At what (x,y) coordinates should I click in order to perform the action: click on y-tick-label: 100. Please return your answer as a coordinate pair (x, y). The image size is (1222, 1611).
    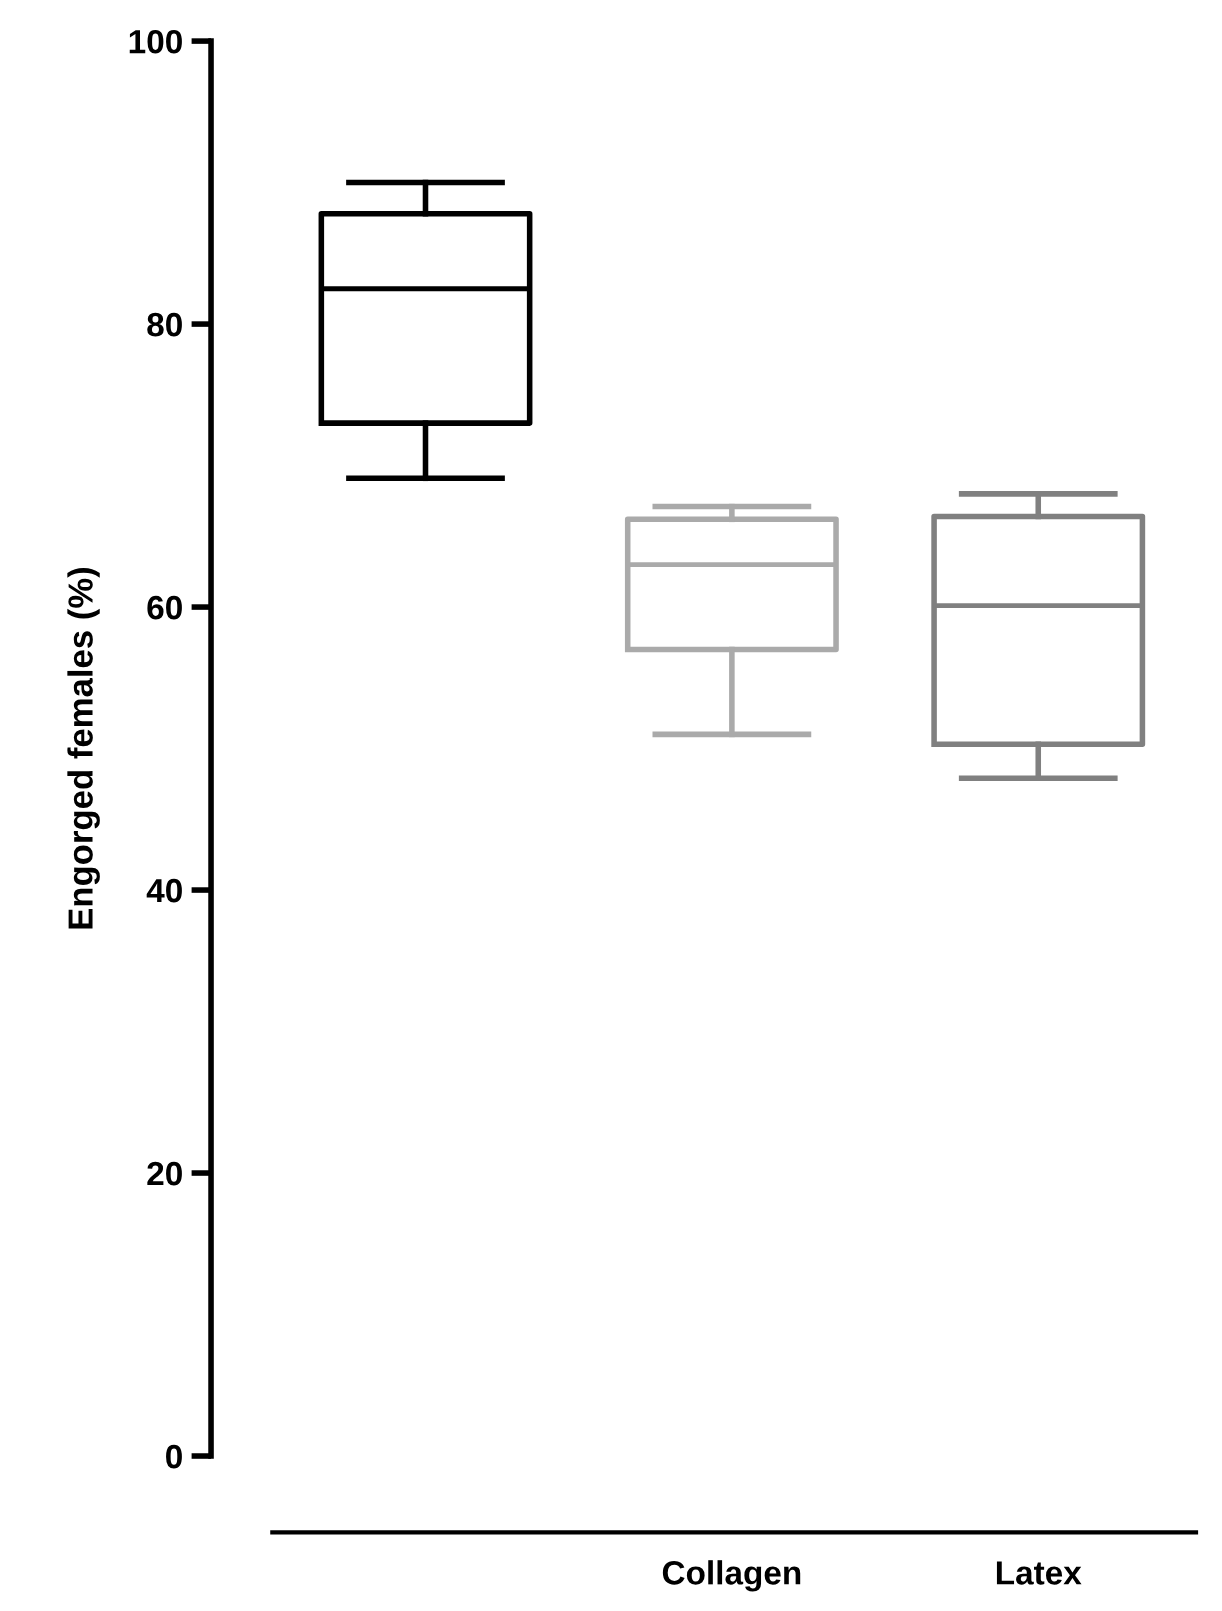
    Looking at the image, I should click on (155, 41).